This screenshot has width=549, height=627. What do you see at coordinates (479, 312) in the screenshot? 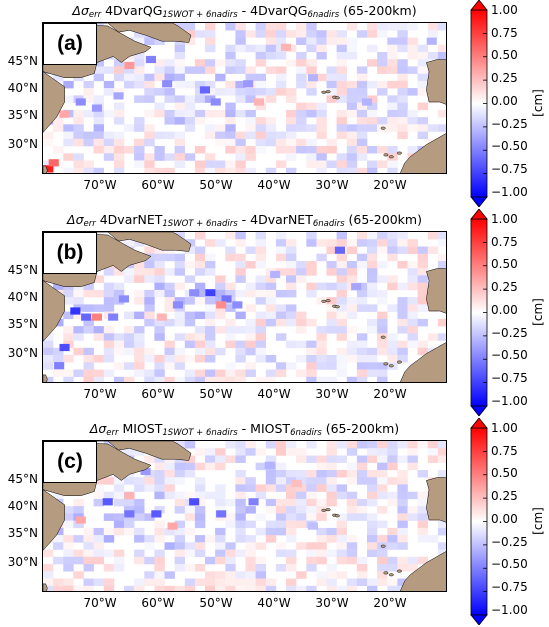
I see `colorbar` at bounding box center [479, 312].